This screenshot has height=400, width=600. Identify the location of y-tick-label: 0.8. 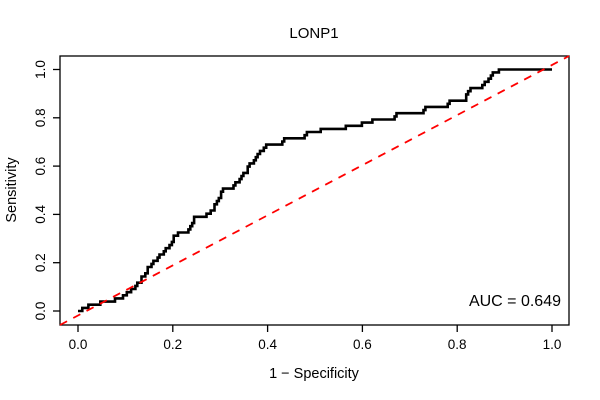
(40, 117).